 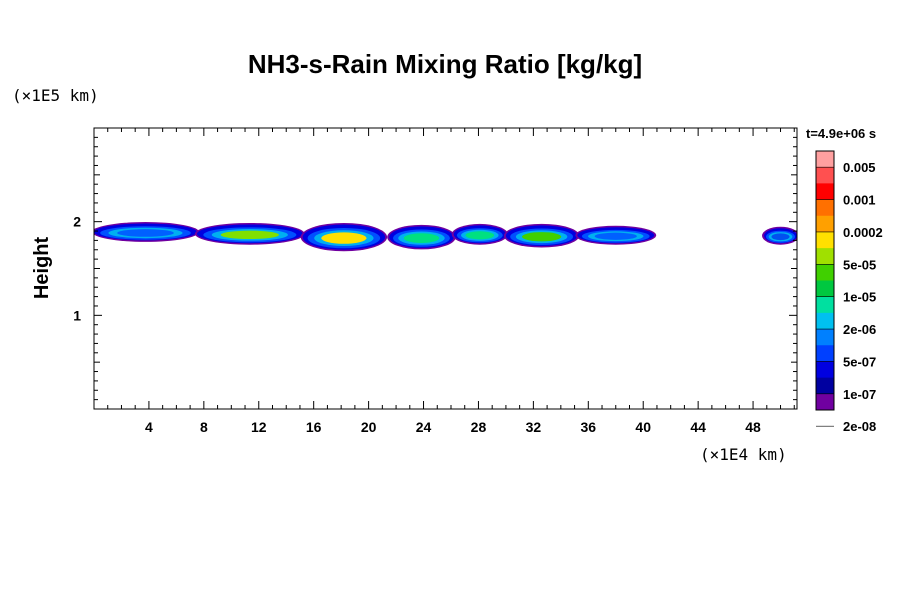 What do you see at coordinates (743, 454) in the screenshot?
I see `x-unit-label: (×1E4 km)` at bounding box center [743, 454].